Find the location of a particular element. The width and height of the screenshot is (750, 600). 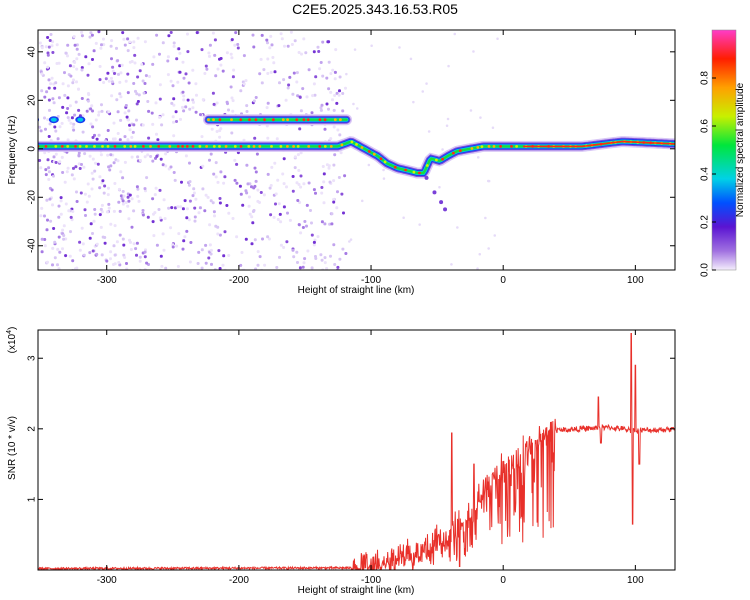

secondary-line-blob is located at coordinates (53, 120).